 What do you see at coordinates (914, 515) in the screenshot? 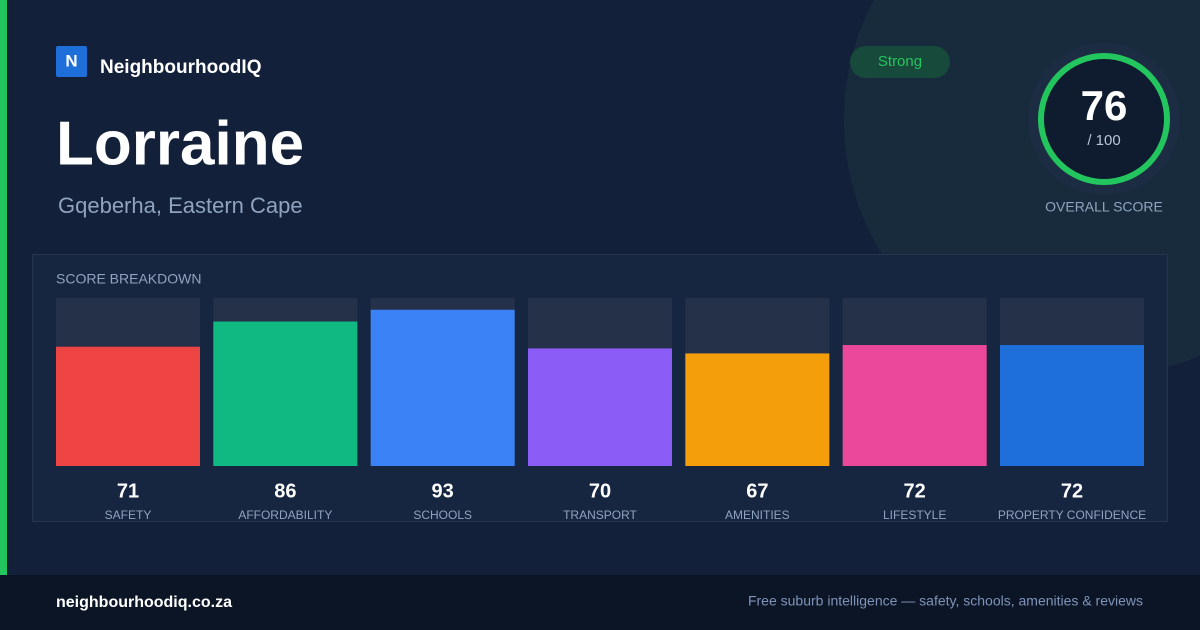
I see `bar-label: LIFESTYLE` at bounding box center [914, 515].